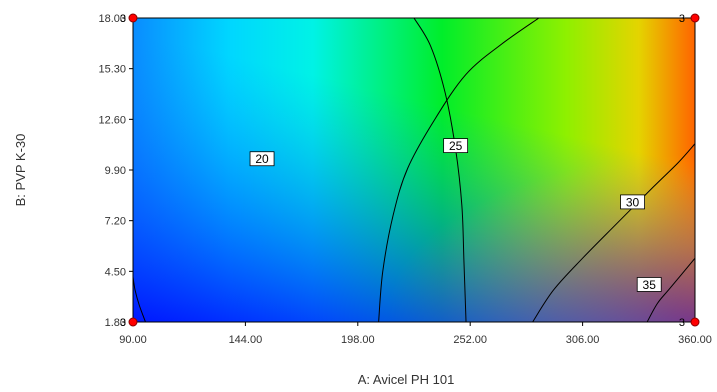 The height and width of the screenshot is (392, 717). What do you see at coordinates (470, 340) in the screenshot?
I see `x-tick-label: 252.00` at bounding box center [470, 340].